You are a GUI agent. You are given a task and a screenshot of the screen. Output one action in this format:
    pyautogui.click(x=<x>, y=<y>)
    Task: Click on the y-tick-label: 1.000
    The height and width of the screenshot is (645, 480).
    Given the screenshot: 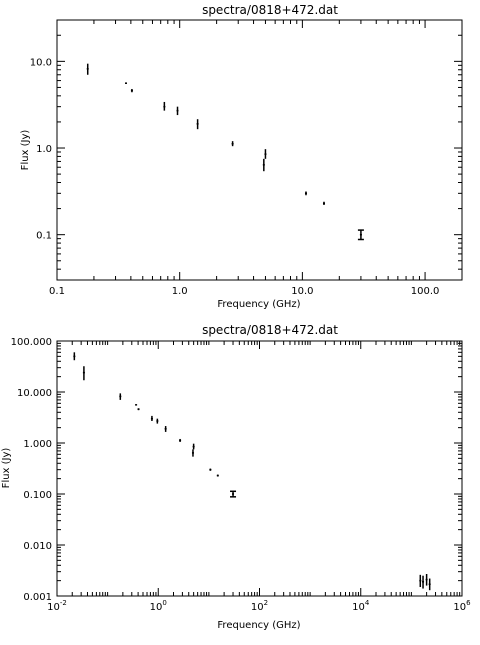 What is the action you would take?
    pyautogui.click(x=37, y=444)
    